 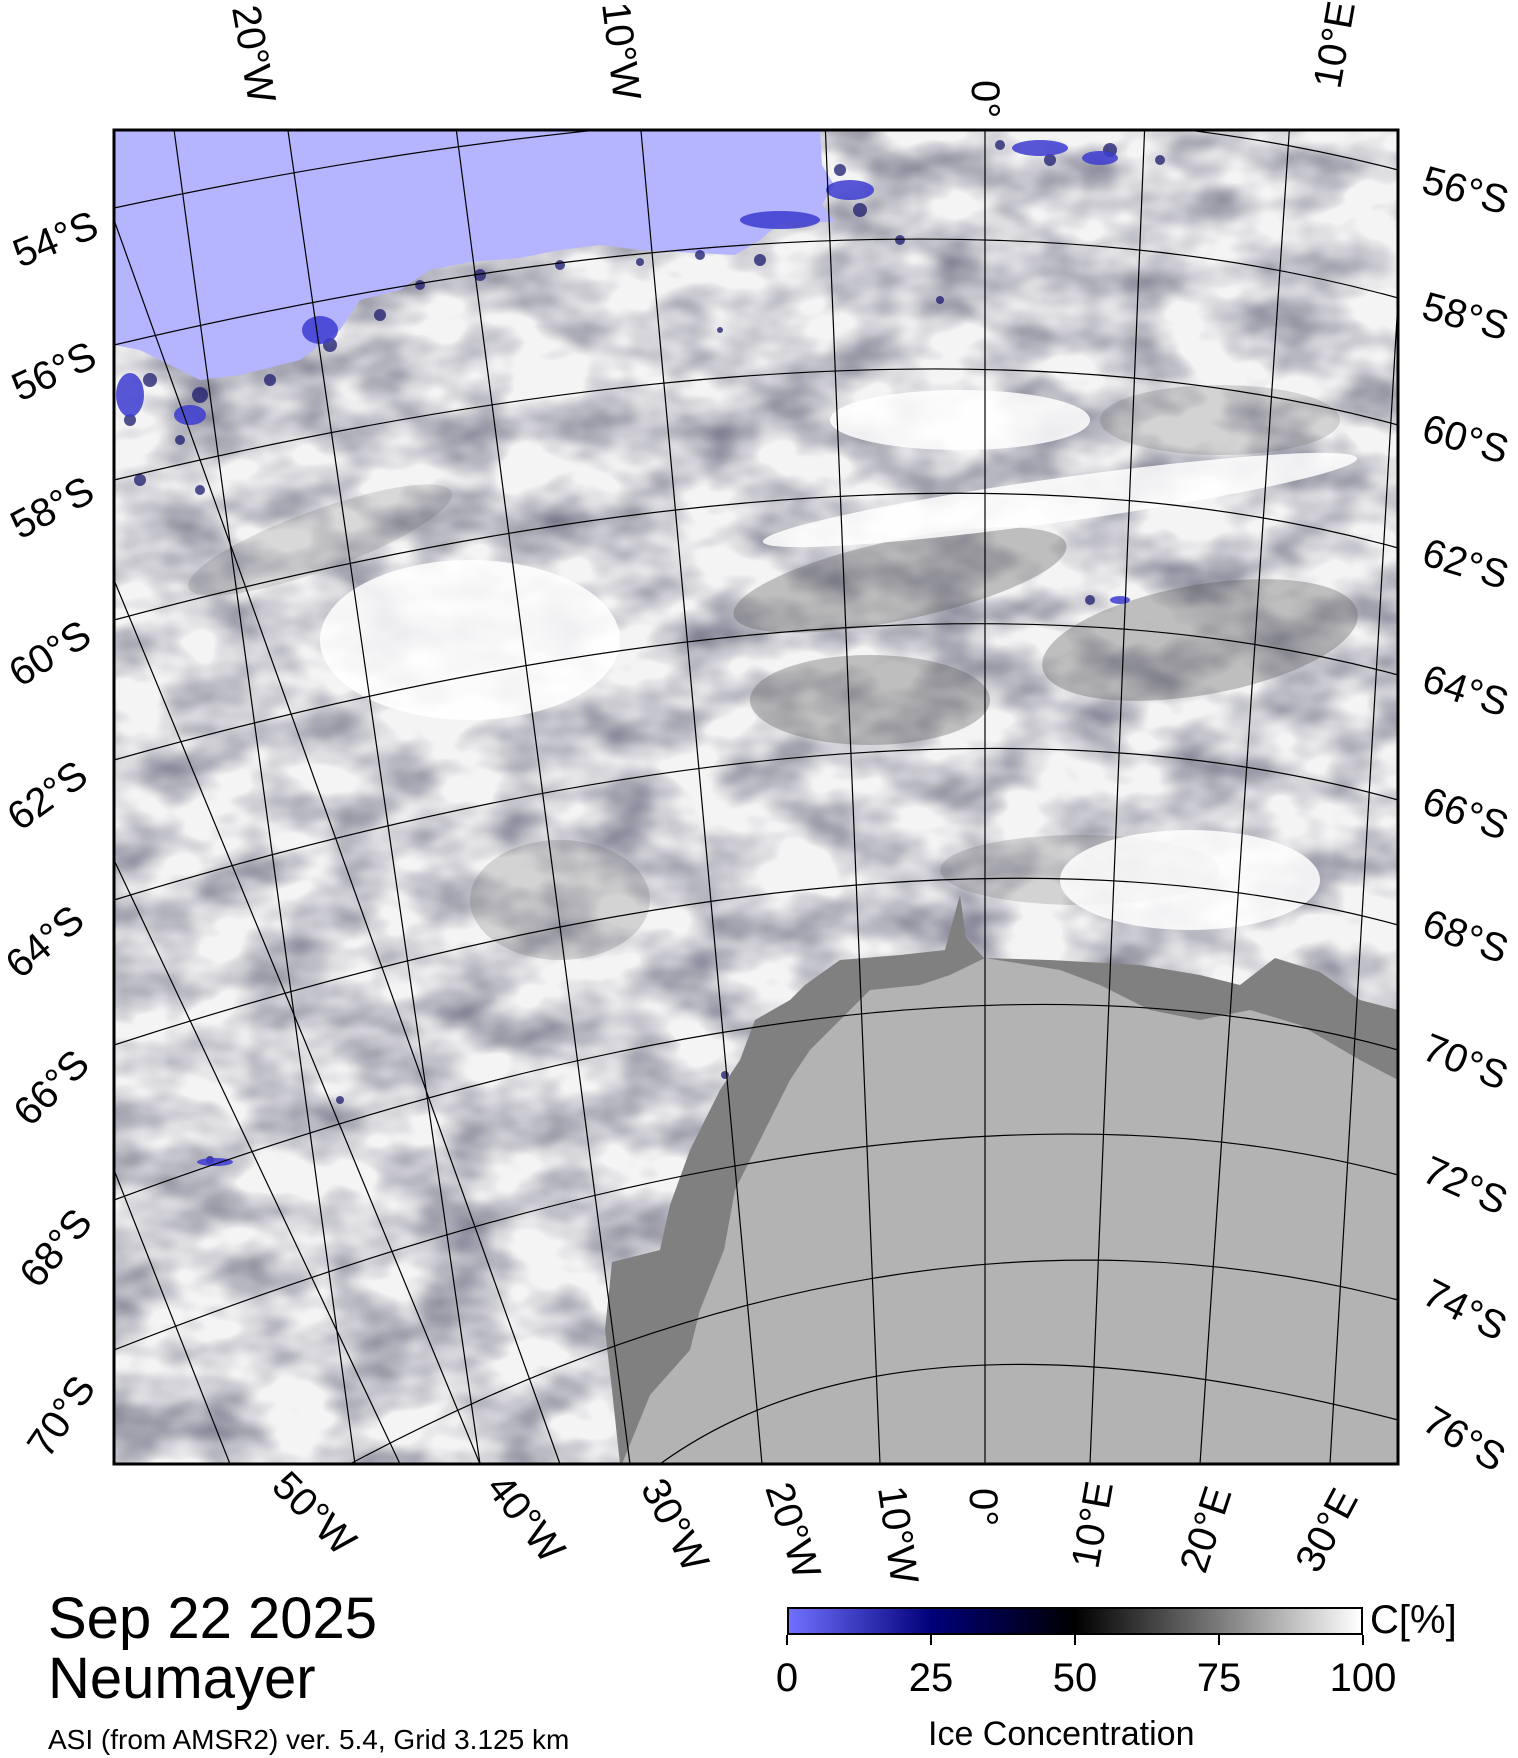 What do you see at coordinates (985, 99) in the screenshot?
I see `top-lon-label: 0°` at bounding box center [985, 99].